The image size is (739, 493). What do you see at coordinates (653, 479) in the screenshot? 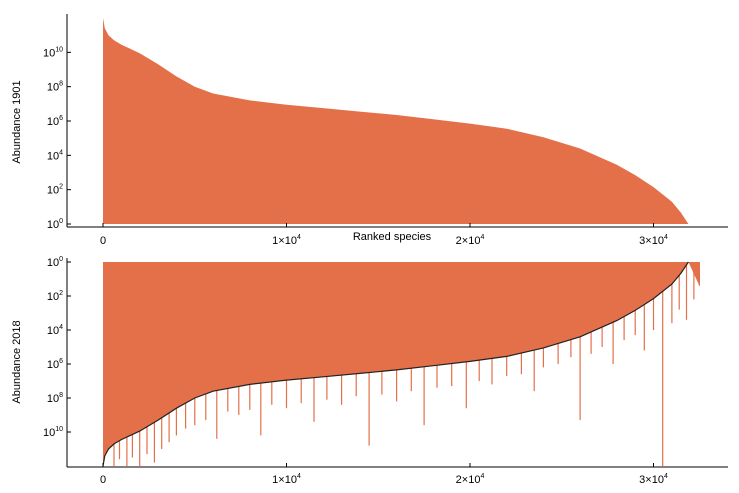
I see `bottom-x-tick-label: 3×10⁴` at bounding box center [653, 479].